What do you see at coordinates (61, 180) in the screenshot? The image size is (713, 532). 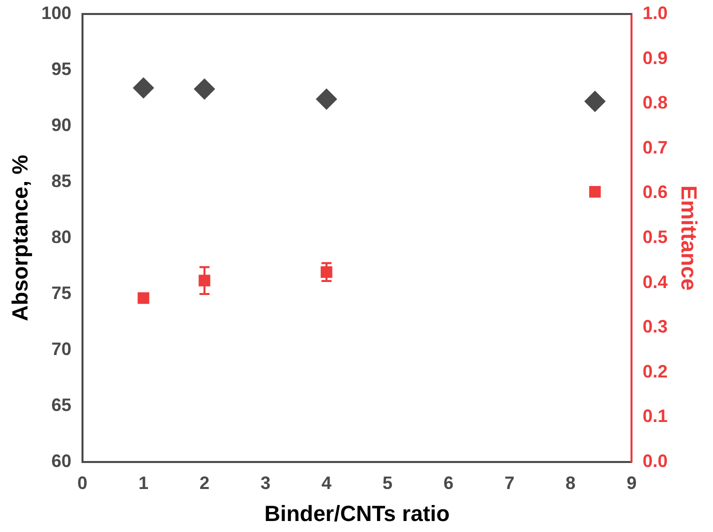 I see `y-tick-label: 85` at bounding box center [61, 180].